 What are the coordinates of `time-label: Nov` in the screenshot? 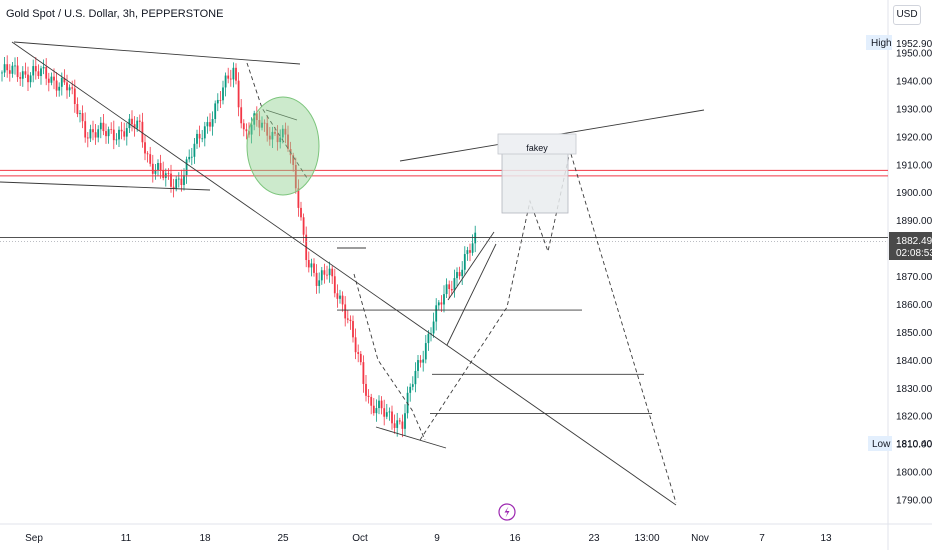 It's located at (700, 538).